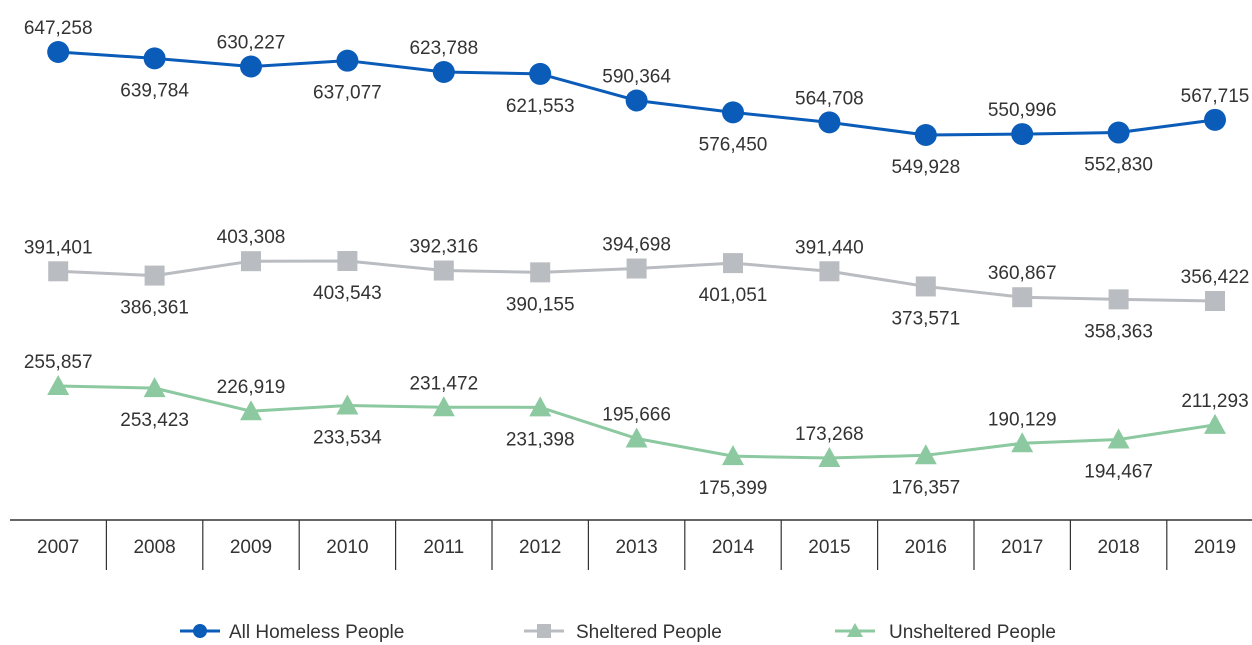 This screenshot has width=1252, height=645. Describe the element at coordinates (540, 547) in the screenshot. I see `x-tick-label: 2012` at that location.